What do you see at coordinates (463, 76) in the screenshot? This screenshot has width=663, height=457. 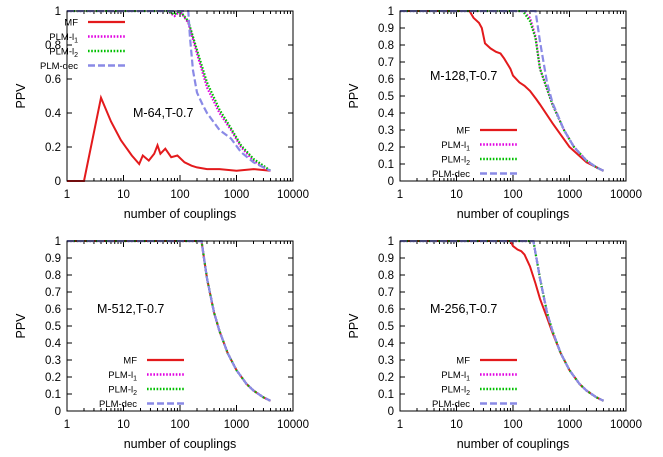 I see `panel-title: M-128,T-0.7` at bounding box center [463, 76].